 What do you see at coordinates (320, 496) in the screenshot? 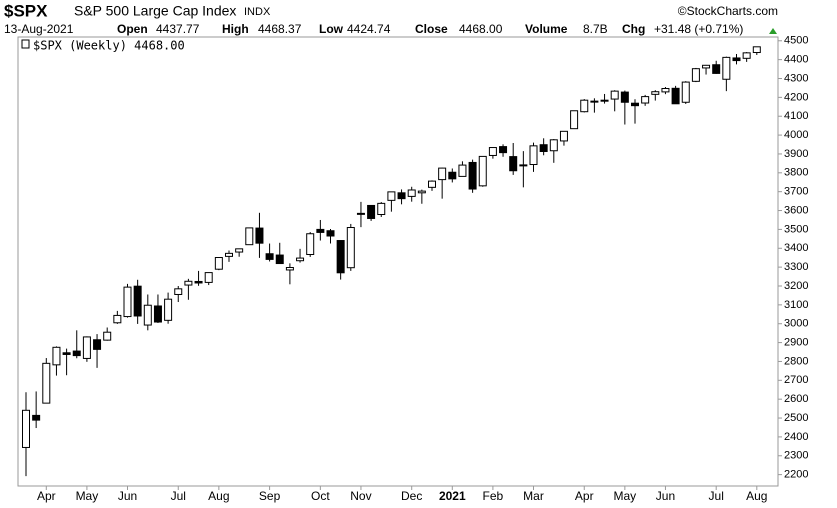
I see `x-tick-label: Oct` at bounding box center [320, 496].